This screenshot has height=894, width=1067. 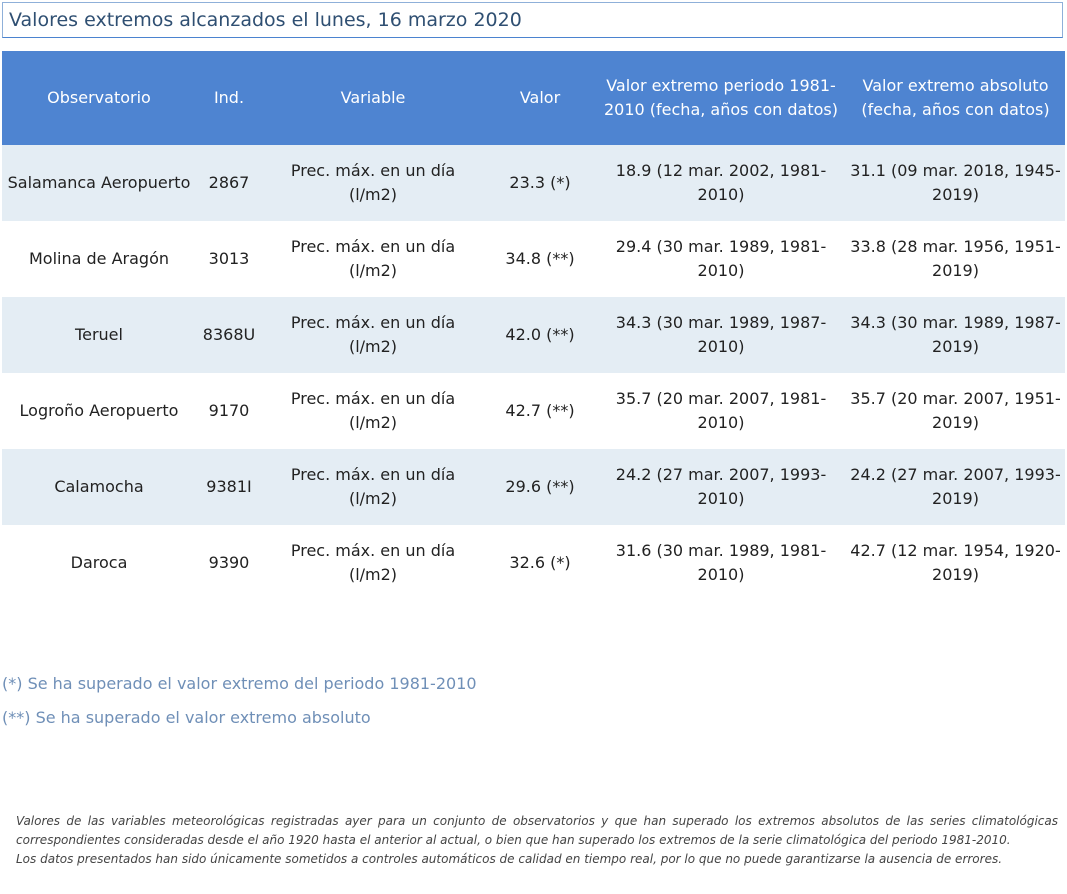 I want to click on cell-observatorio: Logroño Aeropuerto, so click(x=99, y=411).